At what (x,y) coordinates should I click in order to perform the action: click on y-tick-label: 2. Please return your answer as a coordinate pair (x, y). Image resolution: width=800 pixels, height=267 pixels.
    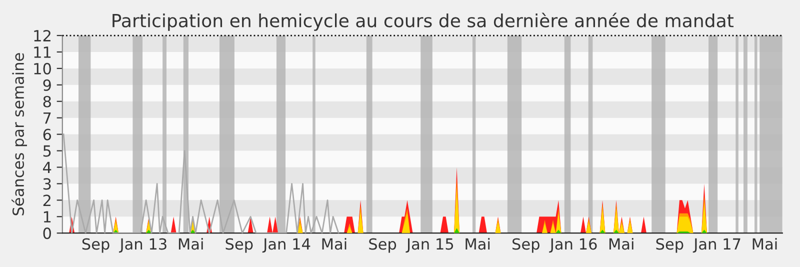
    Looking at the image, I should click on (46, 200).